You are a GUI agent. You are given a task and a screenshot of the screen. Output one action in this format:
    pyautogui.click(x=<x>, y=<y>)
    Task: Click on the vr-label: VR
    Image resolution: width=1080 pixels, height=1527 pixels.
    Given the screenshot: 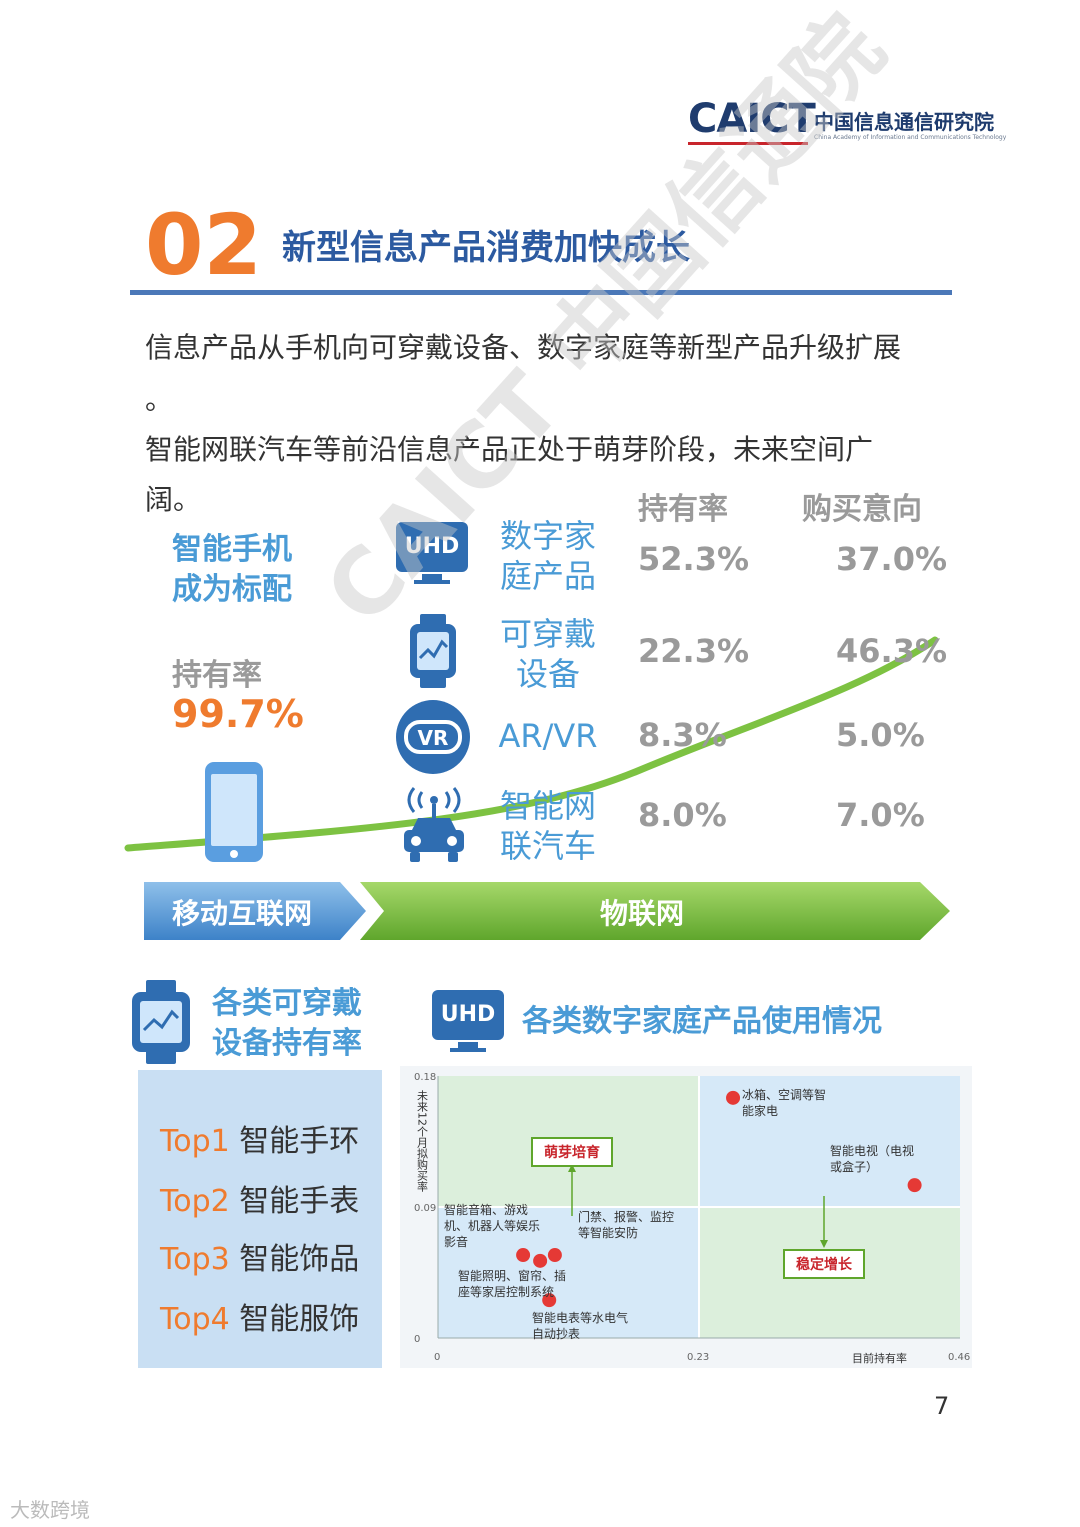 What is the action you would take?
    pyautogui.click(x=433, y=738)
    